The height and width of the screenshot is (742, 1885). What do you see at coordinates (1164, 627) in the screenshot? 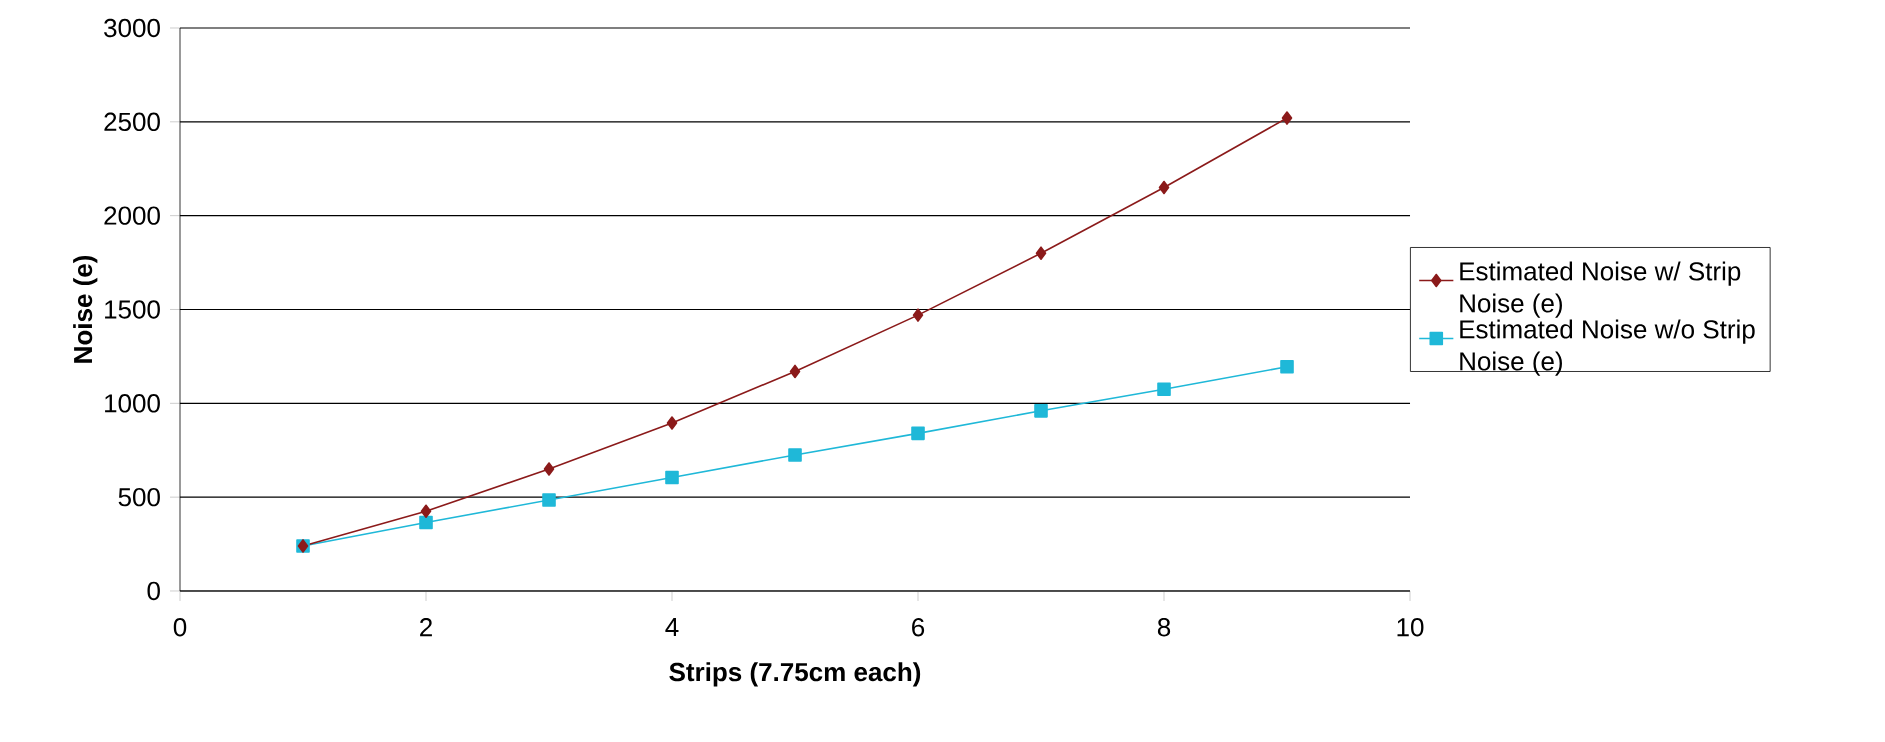
I see `x-tick-label: 8` at bounding box center [1164, 627].